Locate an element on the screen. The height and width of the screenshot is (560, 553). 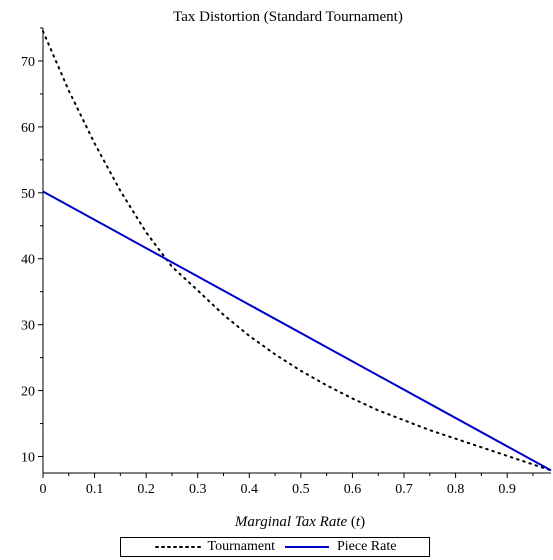
legend: Tournament Piece Rate is located at coordinates (275, 547).